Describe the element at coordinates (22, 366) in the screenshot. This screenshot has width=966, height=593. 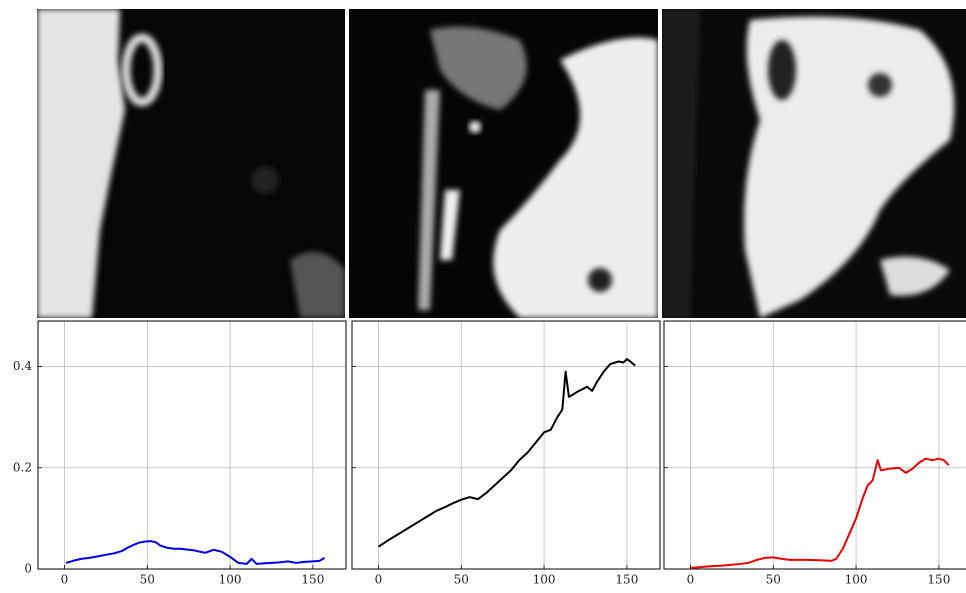
I see `y-tick-label: 0.4` at that location.